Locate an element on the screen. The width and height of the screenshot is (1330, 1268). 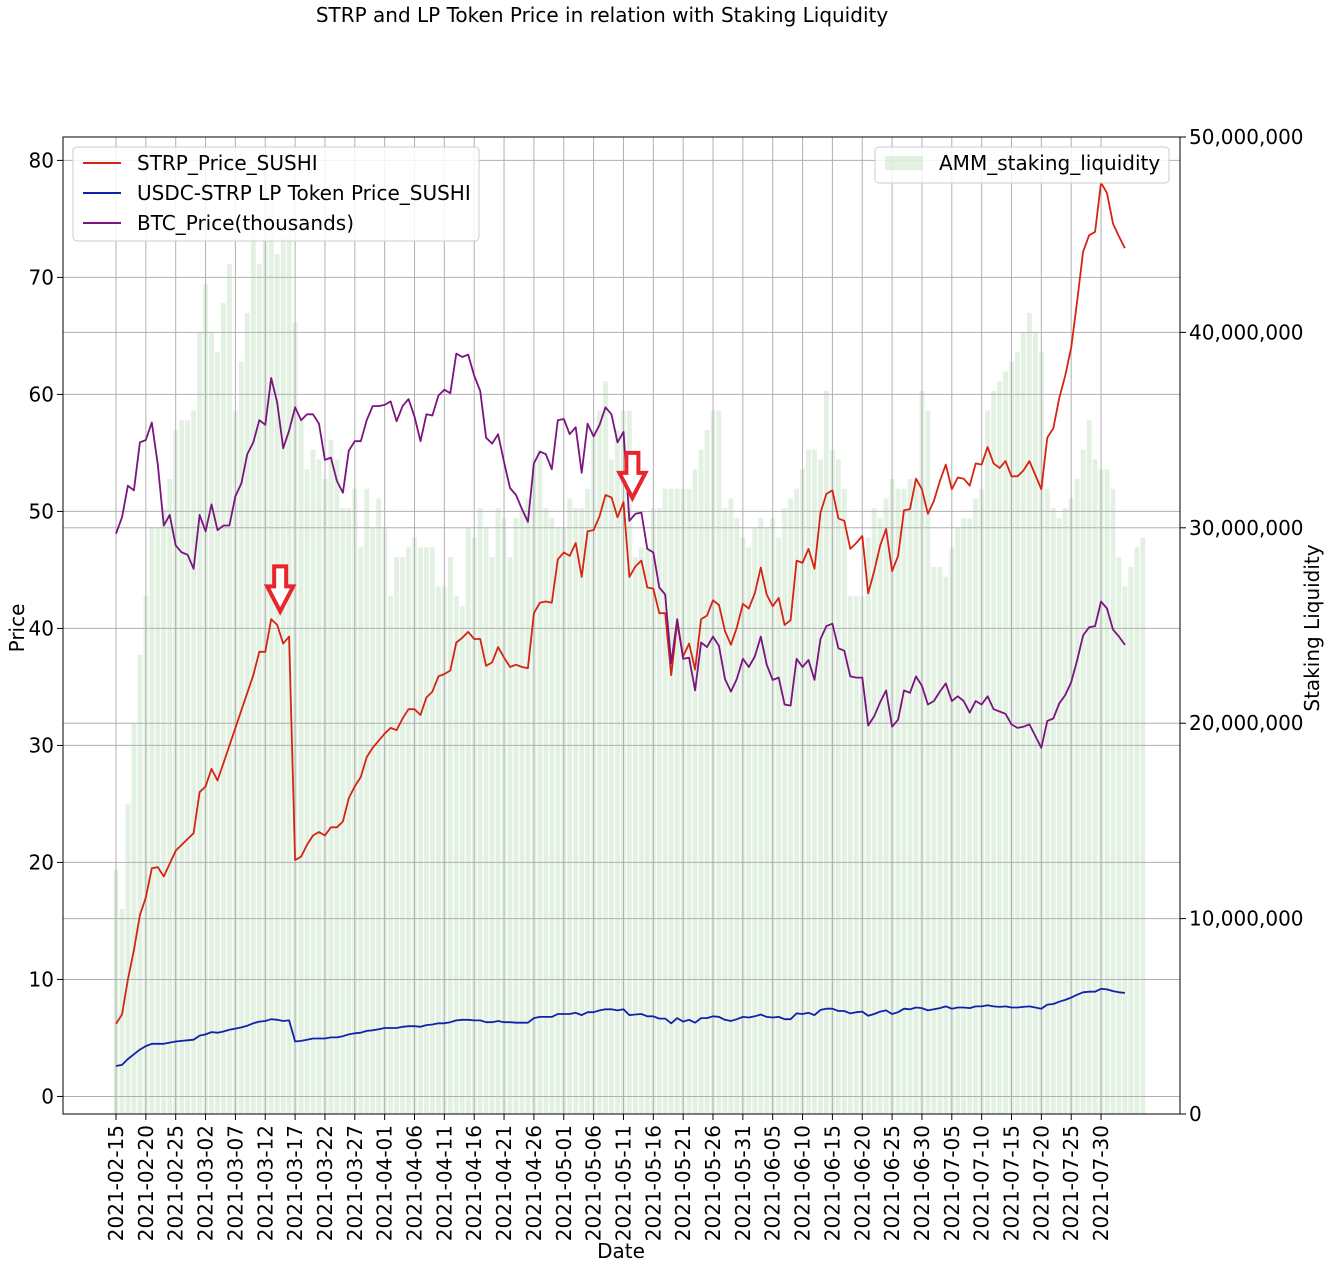
x-axis-label: Date is located at coordinates (621, 1251).